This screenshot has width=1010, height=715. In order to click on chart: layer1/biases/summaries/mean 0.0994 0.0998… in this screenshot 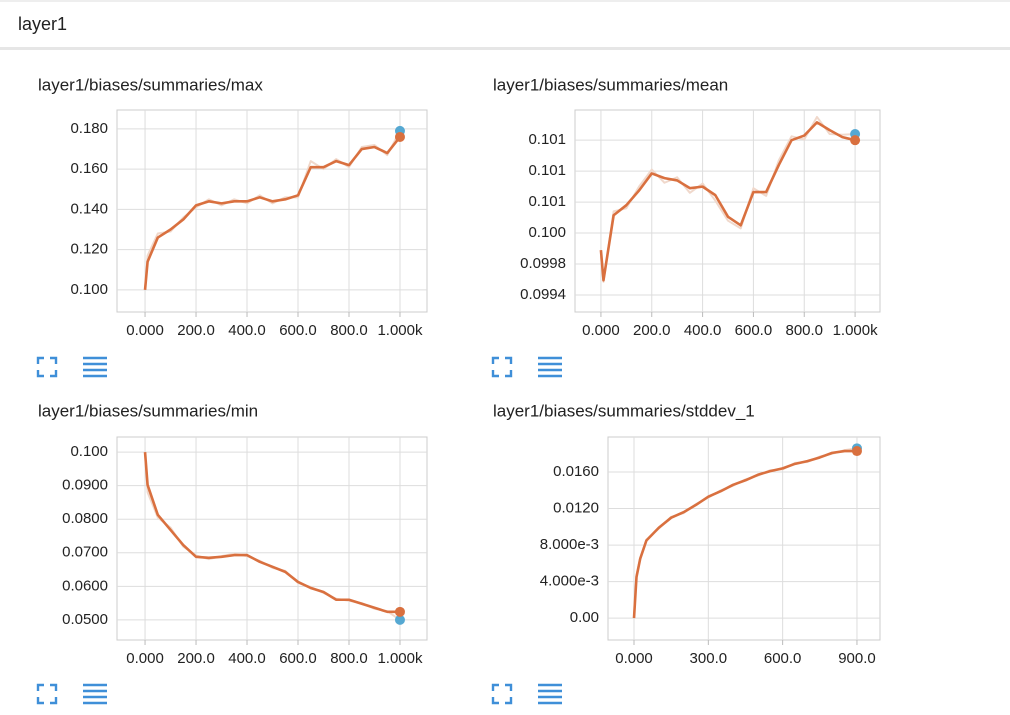, I will do `click(687, 207)`.